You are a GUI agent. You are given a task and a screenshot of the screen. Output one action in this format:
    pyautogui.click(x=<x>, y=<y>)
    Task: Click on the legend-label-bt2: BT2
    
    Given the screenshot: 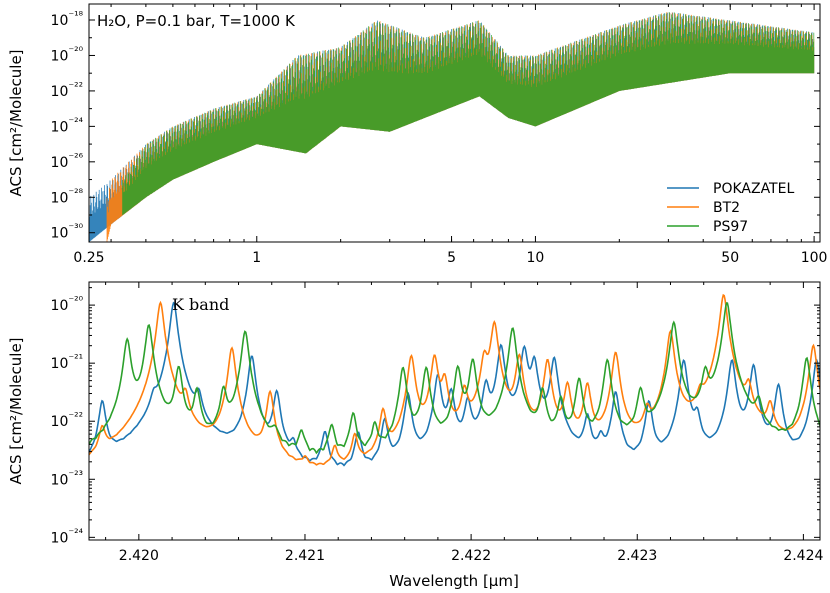 What is the action you would take?
    pyautogui.click(x=726, y=208)
    